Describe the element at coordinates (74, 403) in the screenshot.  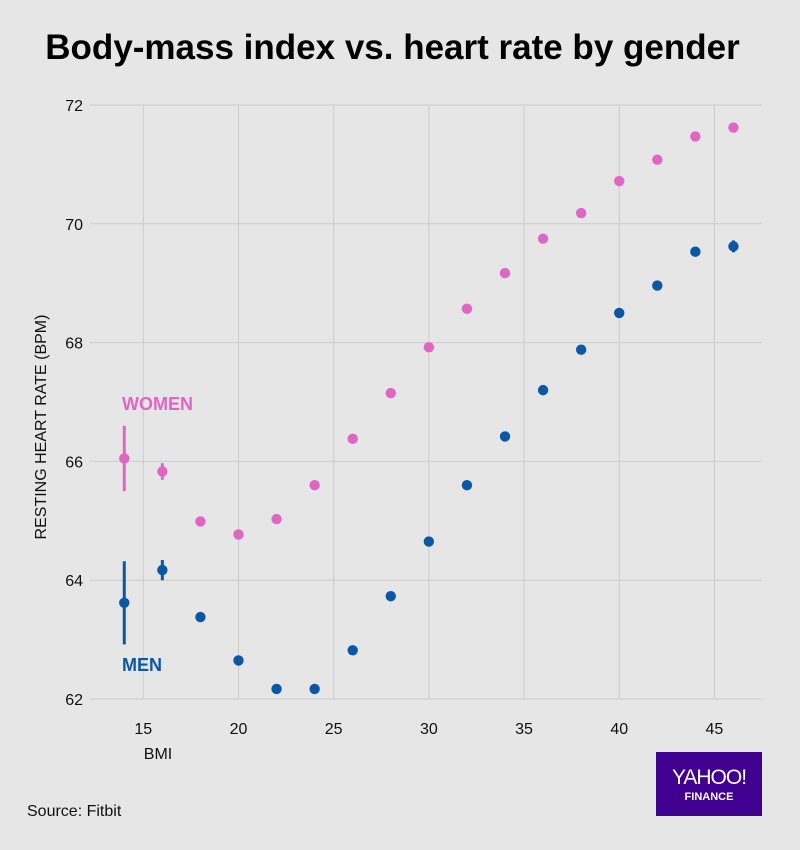
I see `y-tick-labels: 62 64 66 68 70 72` at that location.